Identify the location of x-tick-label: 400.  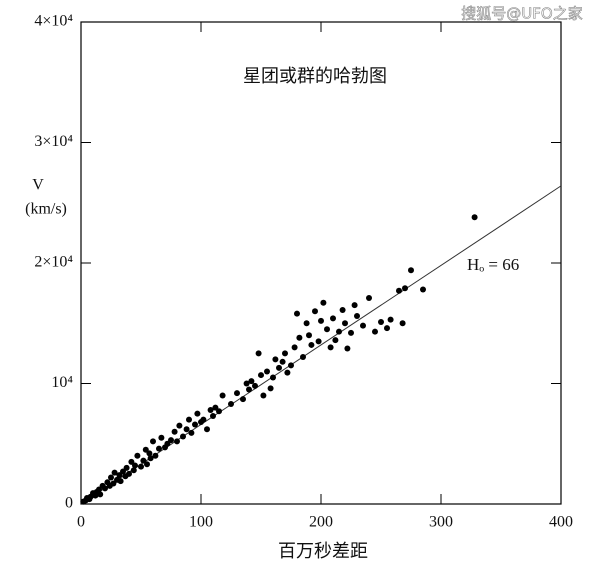
(561, 522).